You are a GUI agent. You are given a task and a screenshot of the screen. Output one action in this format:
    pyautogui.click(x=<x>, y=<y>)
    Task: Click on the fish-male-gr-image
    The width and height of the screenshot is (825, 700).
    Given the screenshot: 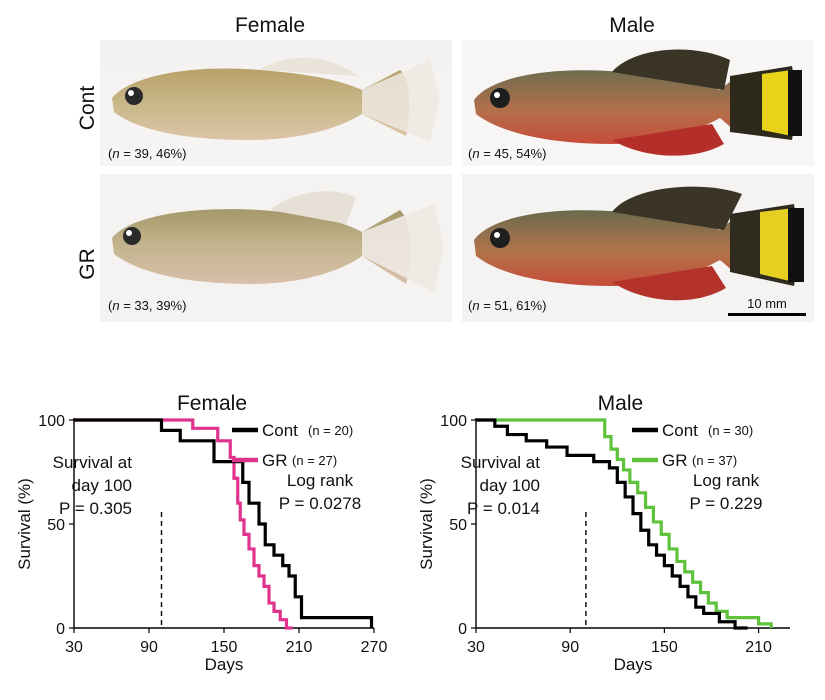 What is the action you would take?
    pyautogui.click(x=639, y=243)
    